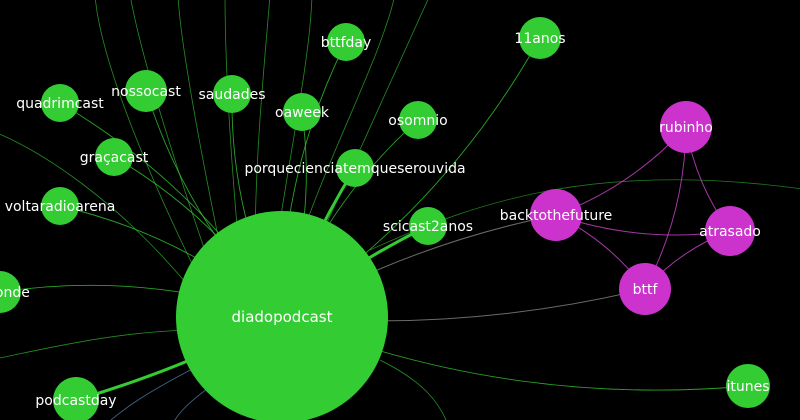  I want to click on node-backtothefuture, so click(556, 215).